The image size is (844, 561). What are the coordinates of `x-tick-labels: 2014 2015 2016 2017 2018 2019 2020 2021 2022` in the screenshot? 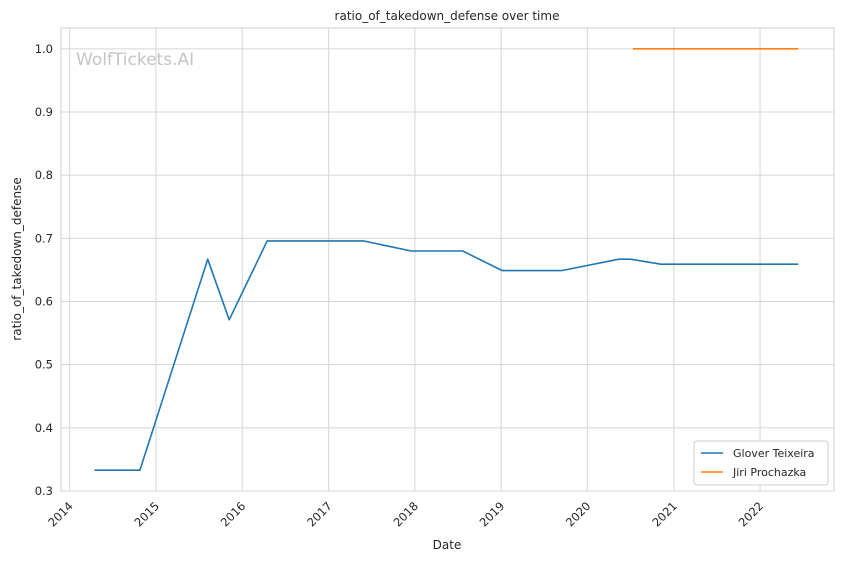 It's located at (405, 514).